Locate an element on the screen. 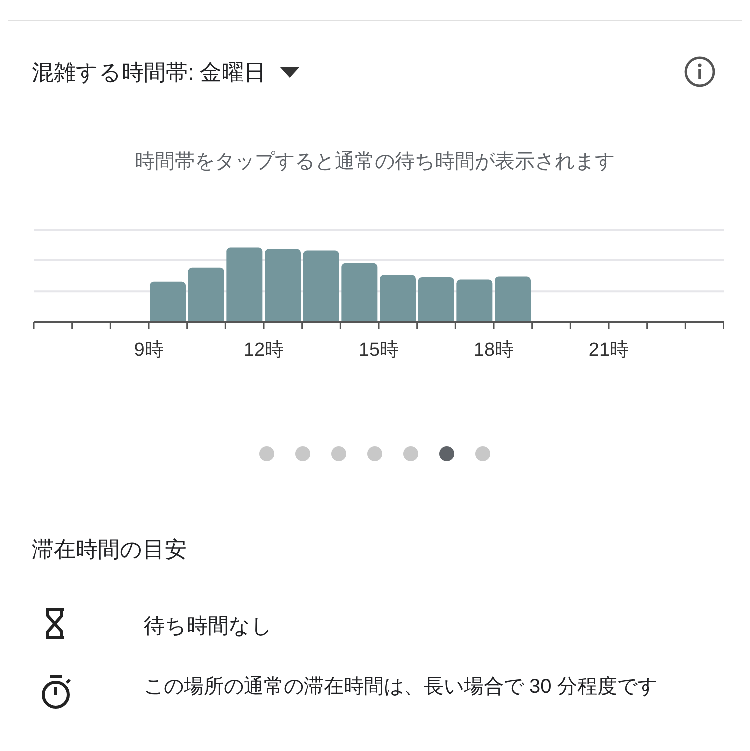  x-tick-label: 12時 is located at coordinates (264, 350).